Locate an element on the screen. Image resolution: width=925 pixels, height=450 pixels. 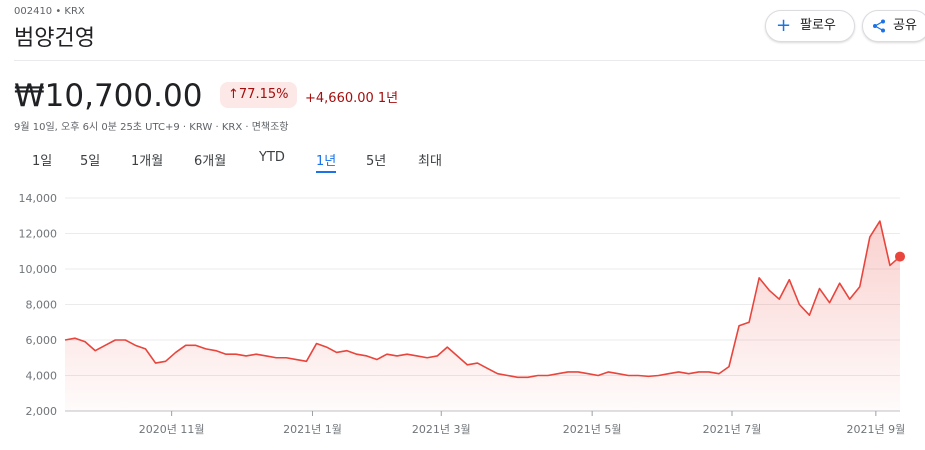
share-label: 공유 is located at coordinates (905, 25).